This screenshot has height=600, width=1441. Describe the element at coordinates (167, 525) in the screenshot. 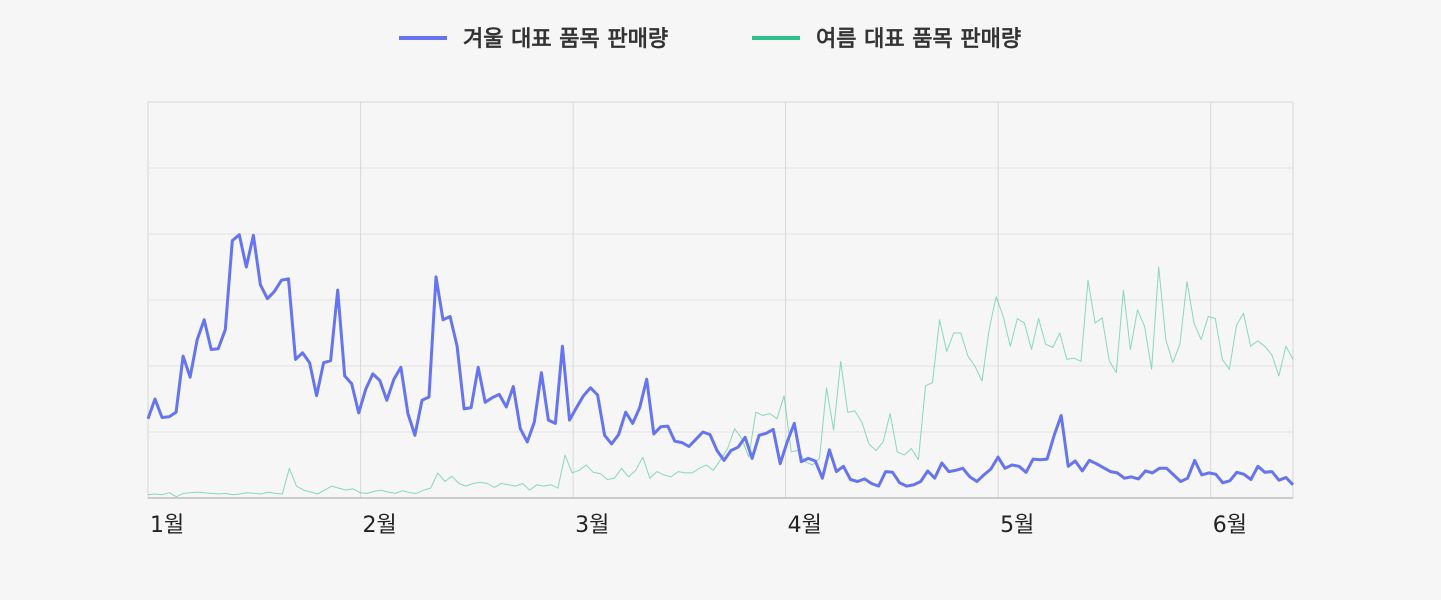

I see `x-tick-label: 1월` at that location.